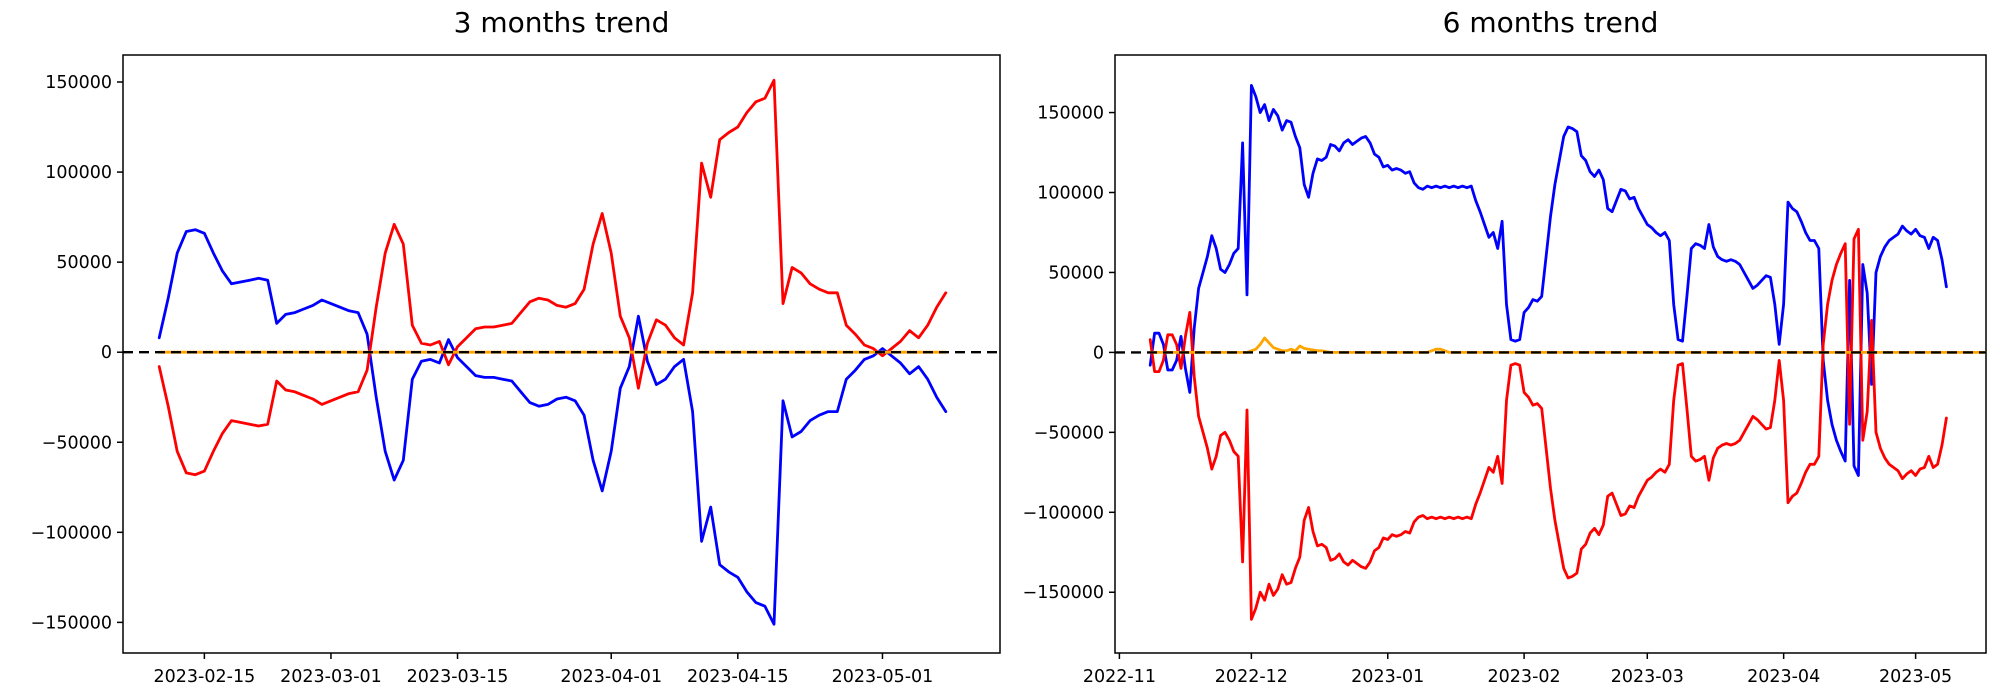 This screenshot has height=700, width=2000. I want to click on x-tick-label: 2023-04-01, so click(611, 677).